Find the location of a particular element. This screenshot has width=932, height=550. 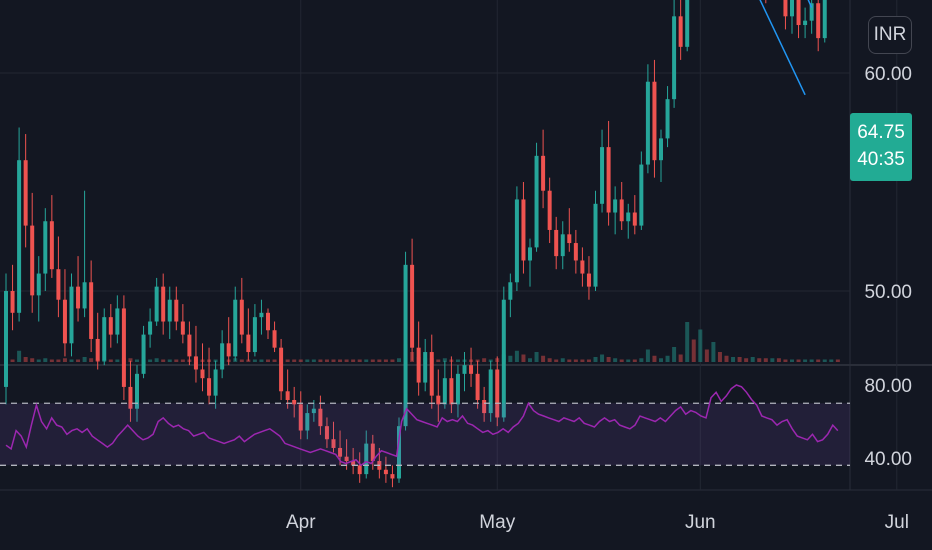

time-axis-label: Apr is located at coordinates (301, 522).